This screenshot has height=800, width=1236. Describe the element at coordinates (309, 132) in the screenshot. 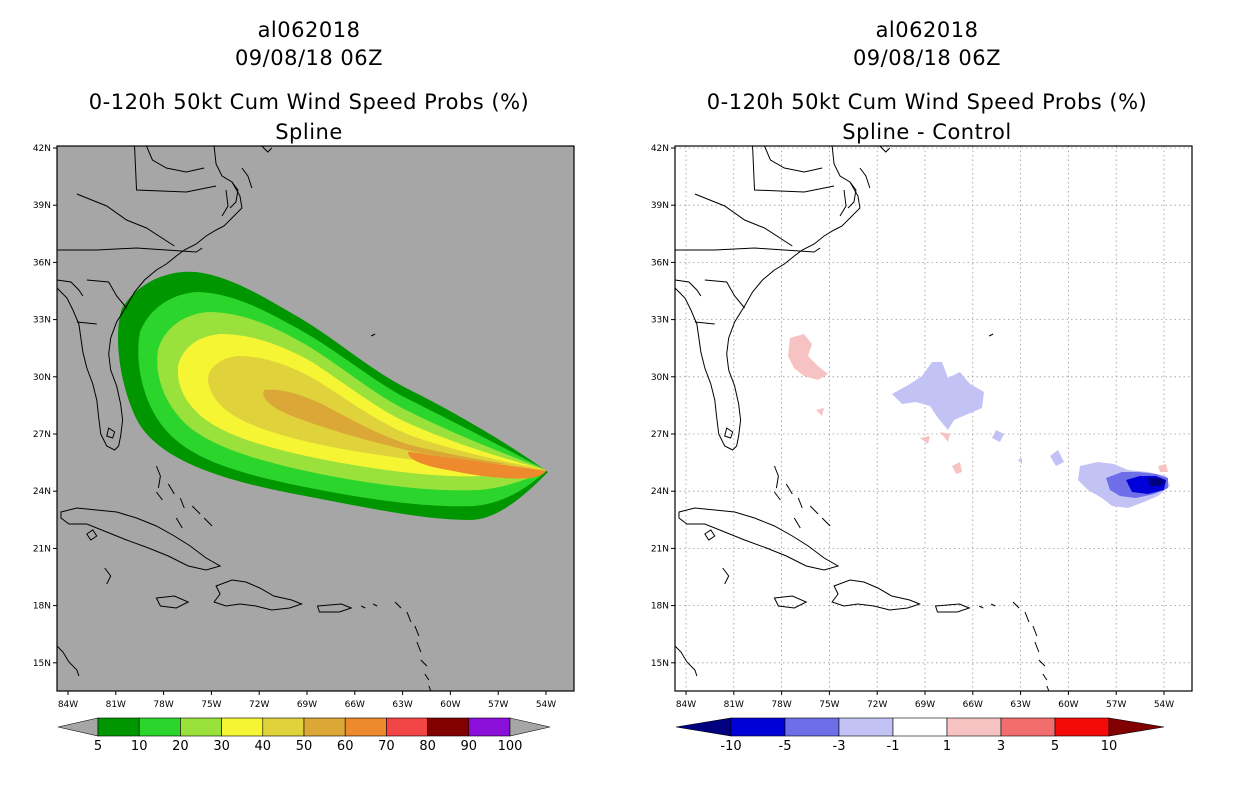

I see `left-subtitle: Spline` at that location.